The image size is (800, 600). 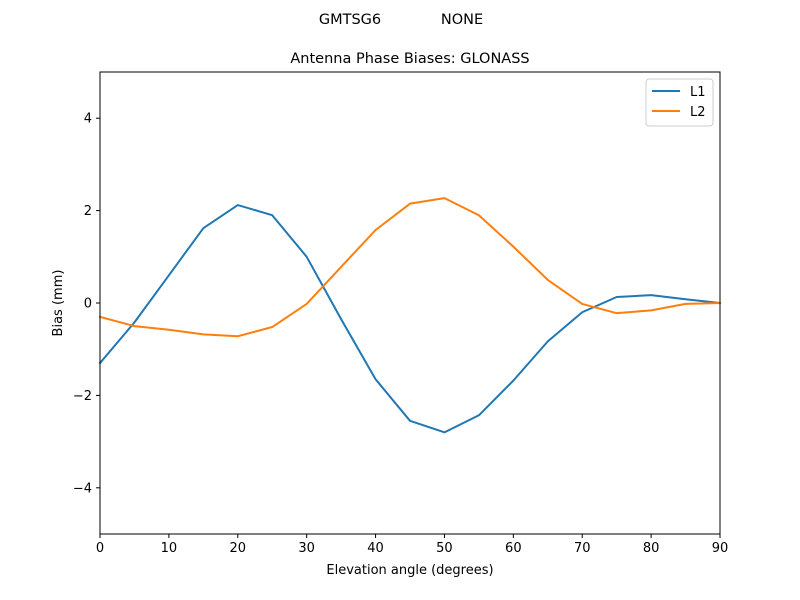 I want to click on y-tick-label: 0, so click(x=88, y=304).